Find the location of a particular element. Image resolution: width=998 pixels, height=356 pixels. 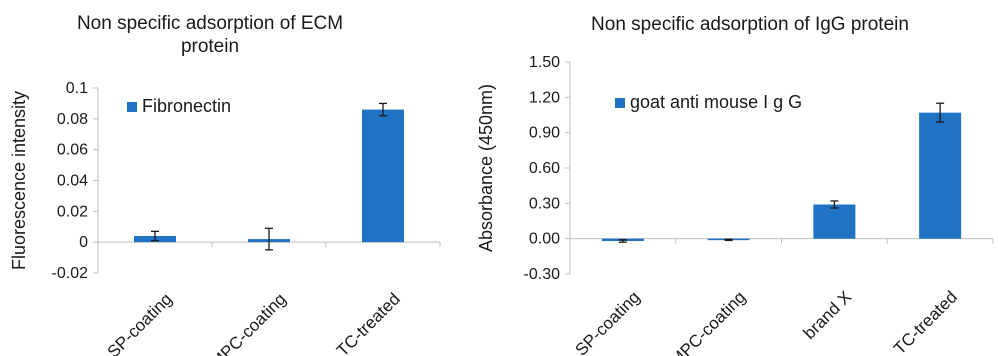

y-axis-label: Absorbance (450nm) is located at coordinates (486, 168).